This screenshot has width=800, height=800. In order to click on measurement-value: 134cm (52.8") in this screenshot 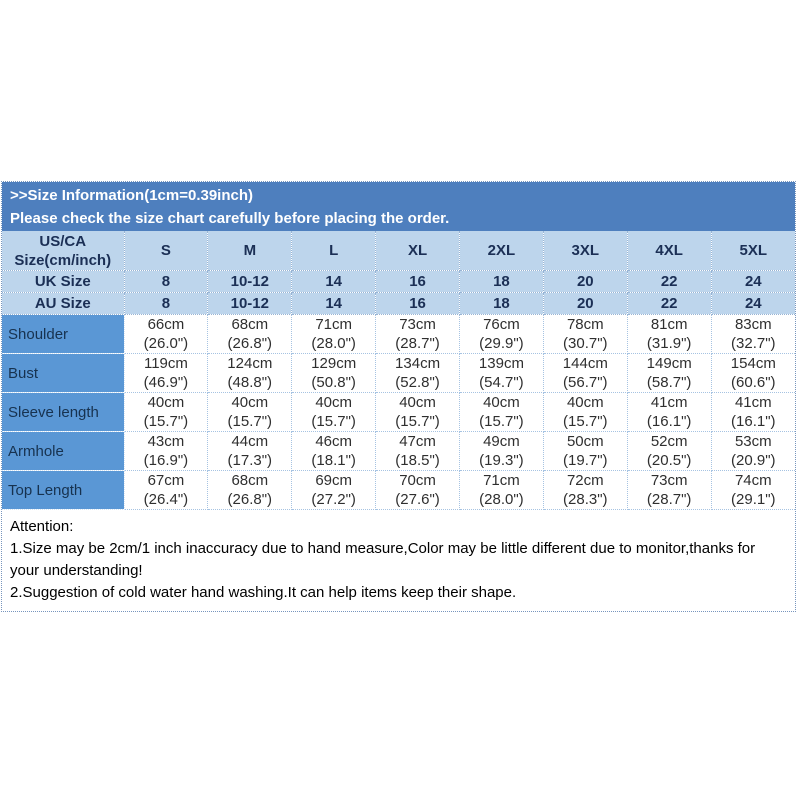, I will do `click(417, 373)`.